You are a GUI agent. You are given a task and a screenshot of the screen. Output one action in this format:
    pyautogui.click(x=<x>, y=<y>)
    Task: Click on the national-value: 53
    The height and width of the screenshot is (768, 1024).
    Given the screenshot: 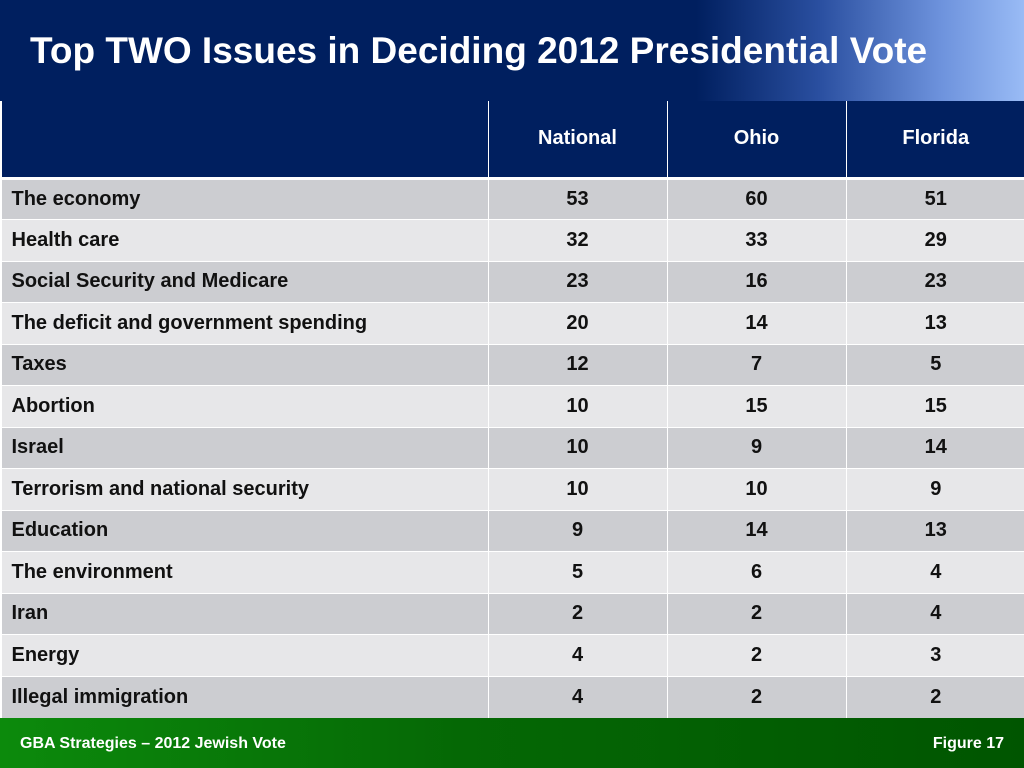 What is the action you would take?
    pyautogui.click(x=577, y=198)
    